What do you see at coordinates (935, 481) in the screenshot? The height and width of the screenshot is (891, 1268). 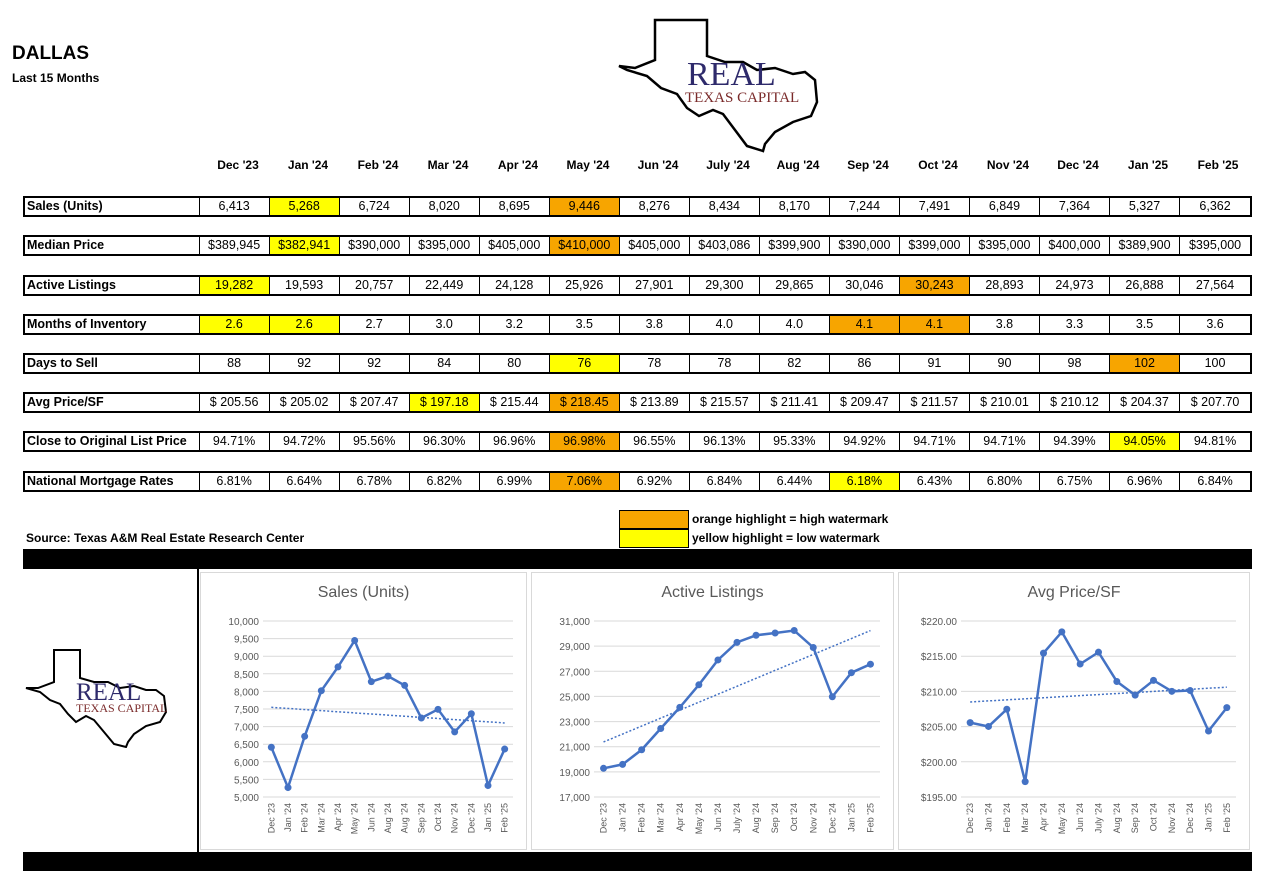 I see `metric-value-cell: 6.43%` at bounding box center [935, 481].